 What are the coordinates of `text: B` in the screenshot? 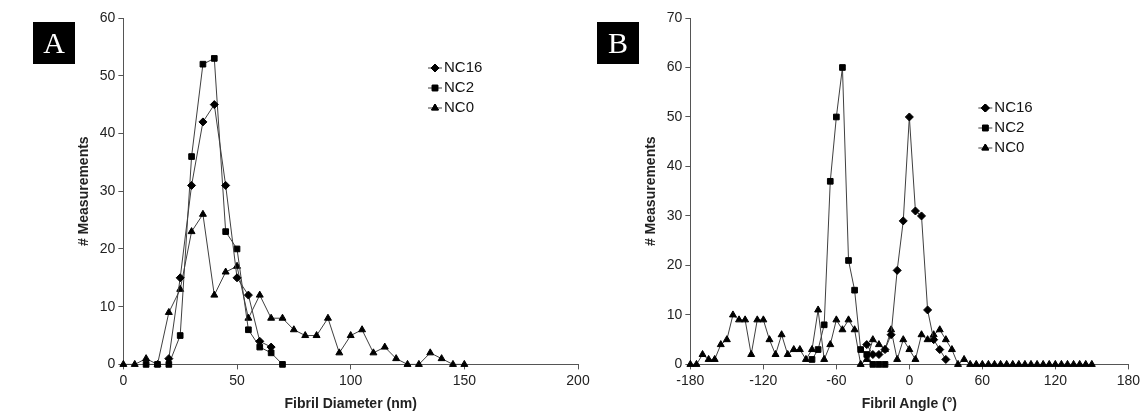 It's located at (618, 43).